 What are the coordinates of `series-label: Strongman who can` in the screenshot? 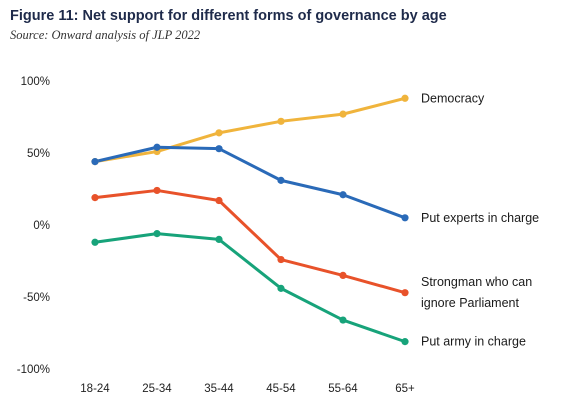 It's located at (476, 282).